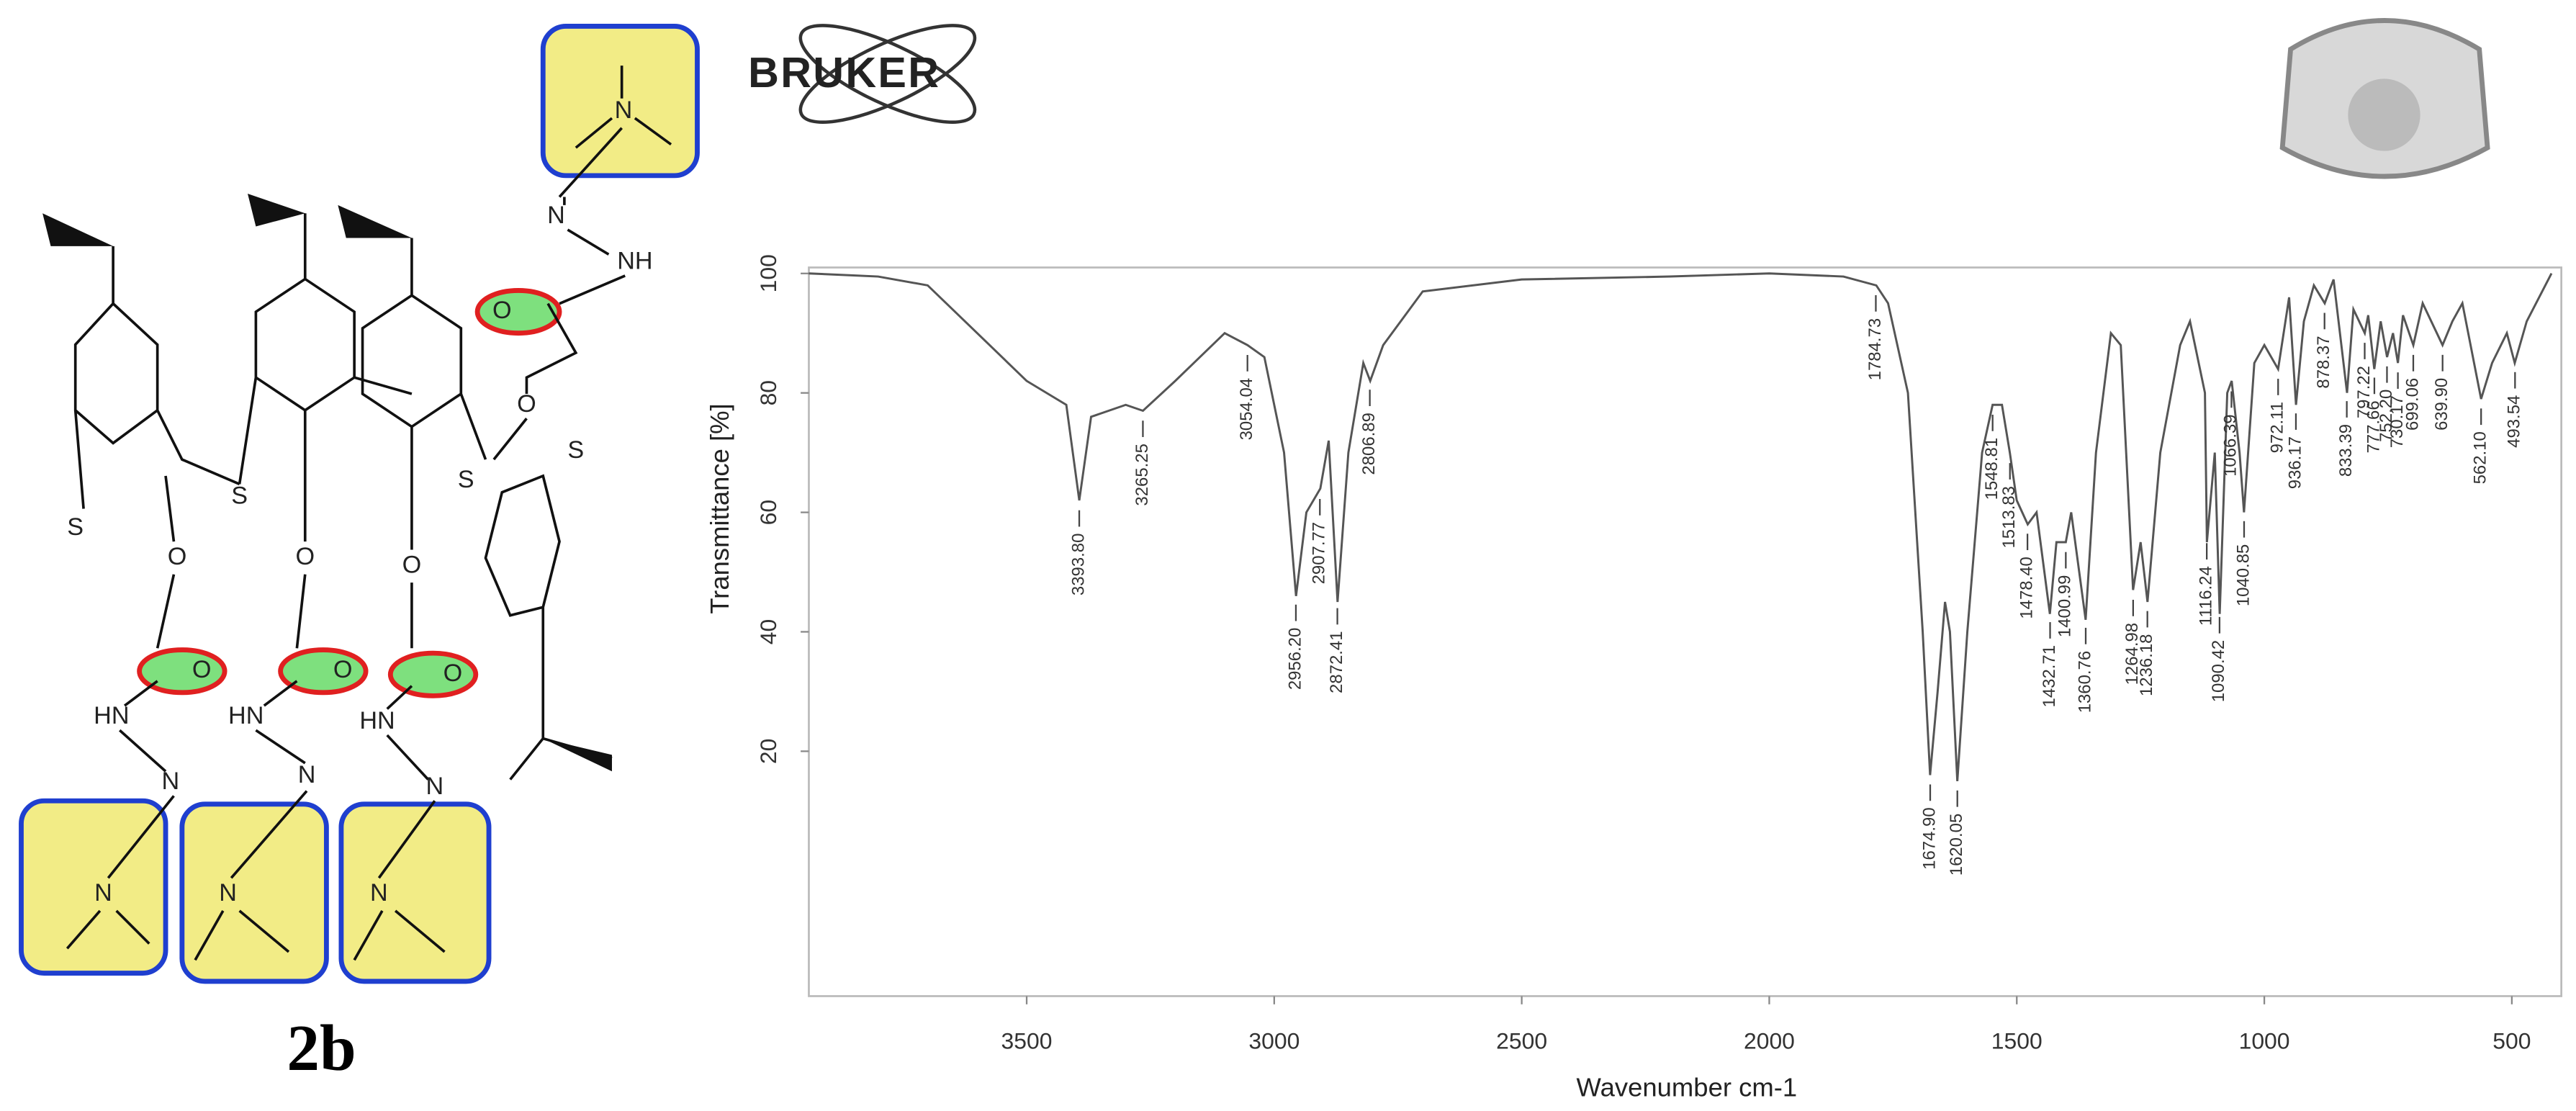 The image size is (2576, 1111). Describe the element at coordinates (2364, 392) in the screenshot. I see `peak-label: 797.22` at that location.